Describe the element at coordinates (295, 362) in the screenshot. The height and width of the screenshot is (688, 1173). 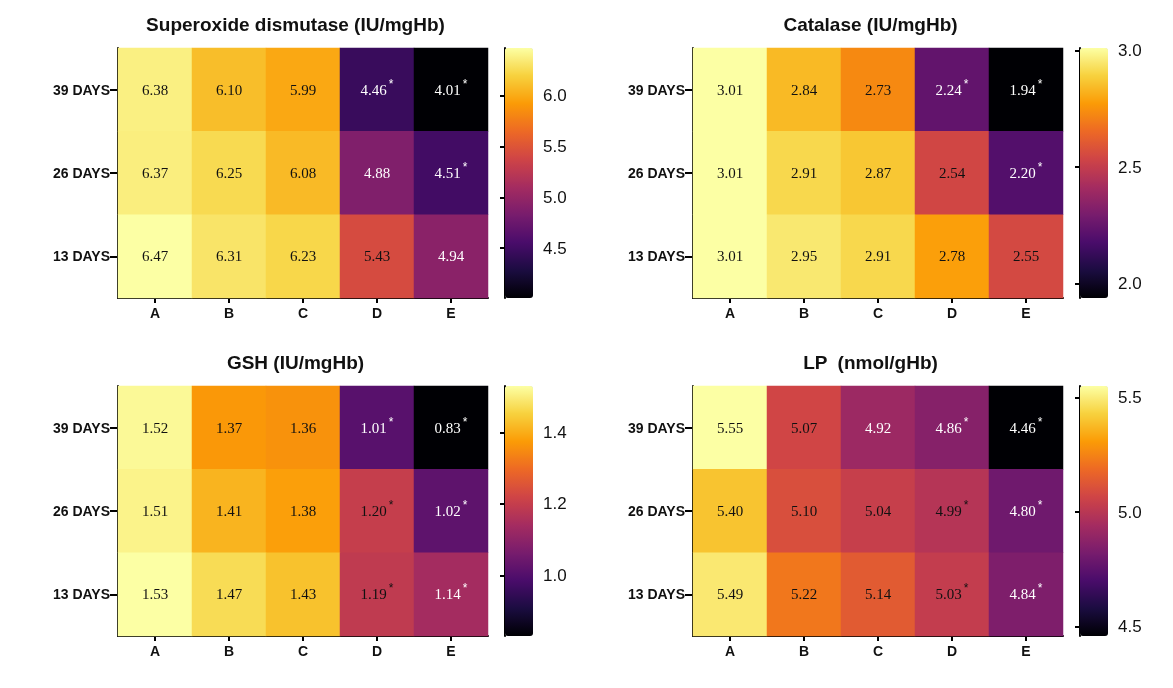
I see `chart-title: GSH (IU/mgHb)` at that location.